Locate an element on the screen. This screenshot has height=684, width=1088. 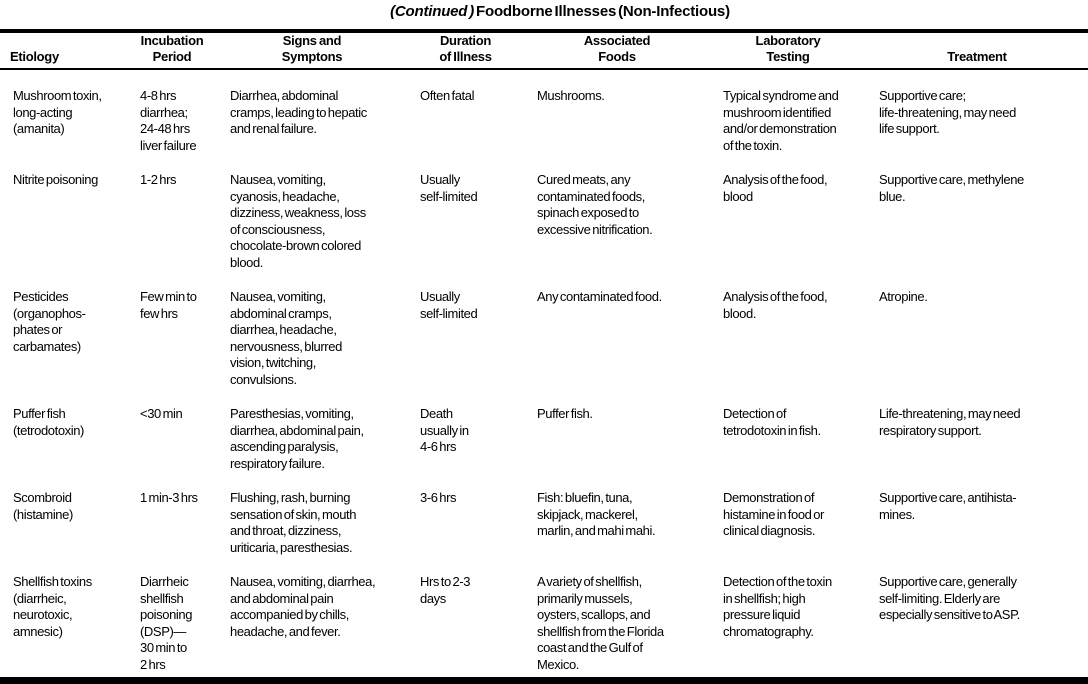
title-main-label: Foodborne Illnesses (Non-Infectious) is located at coordinates (603, 11).